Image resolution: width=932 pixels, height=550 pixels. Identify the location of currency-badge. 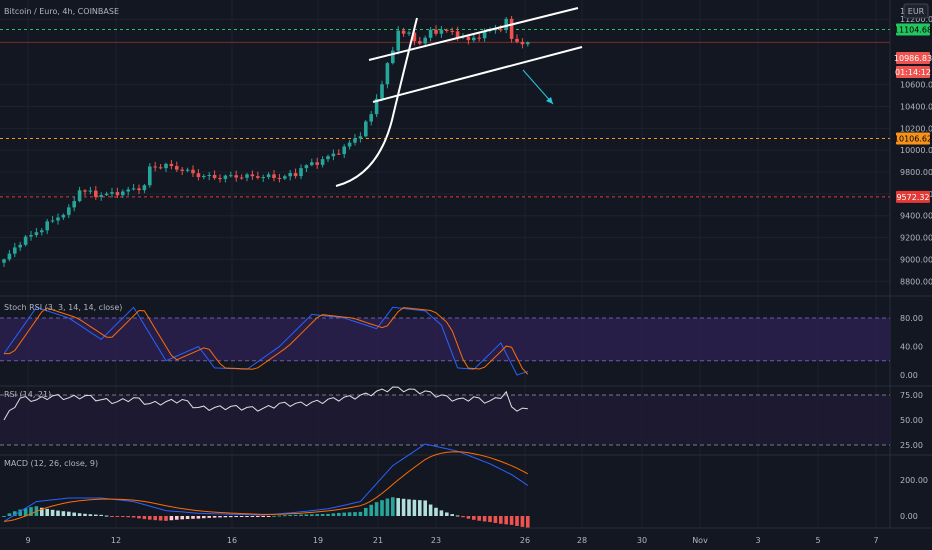
(916, 11).